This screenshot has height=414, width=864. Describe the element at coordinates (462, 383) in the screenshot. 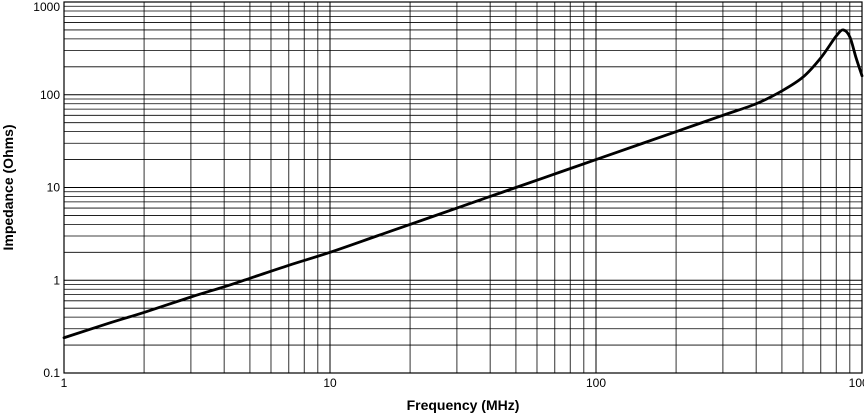

I see `x-tick-labels: 1 10 100 1000` at that location.